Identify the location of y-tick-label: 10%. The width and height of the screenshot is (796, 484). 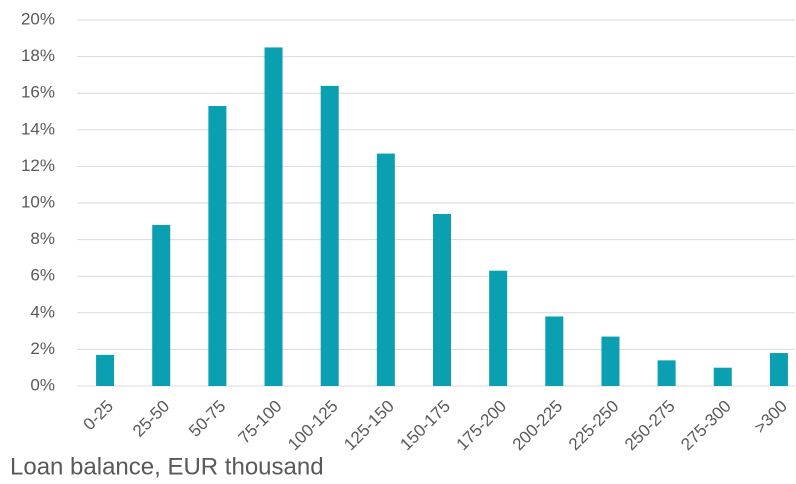
(38, 201).